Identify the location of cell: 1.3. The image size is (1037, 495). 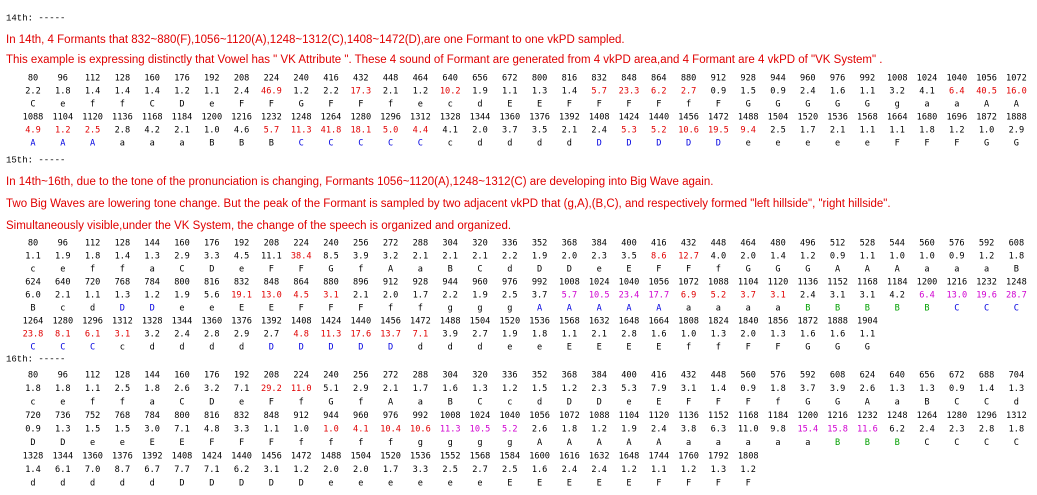
(152, 257).